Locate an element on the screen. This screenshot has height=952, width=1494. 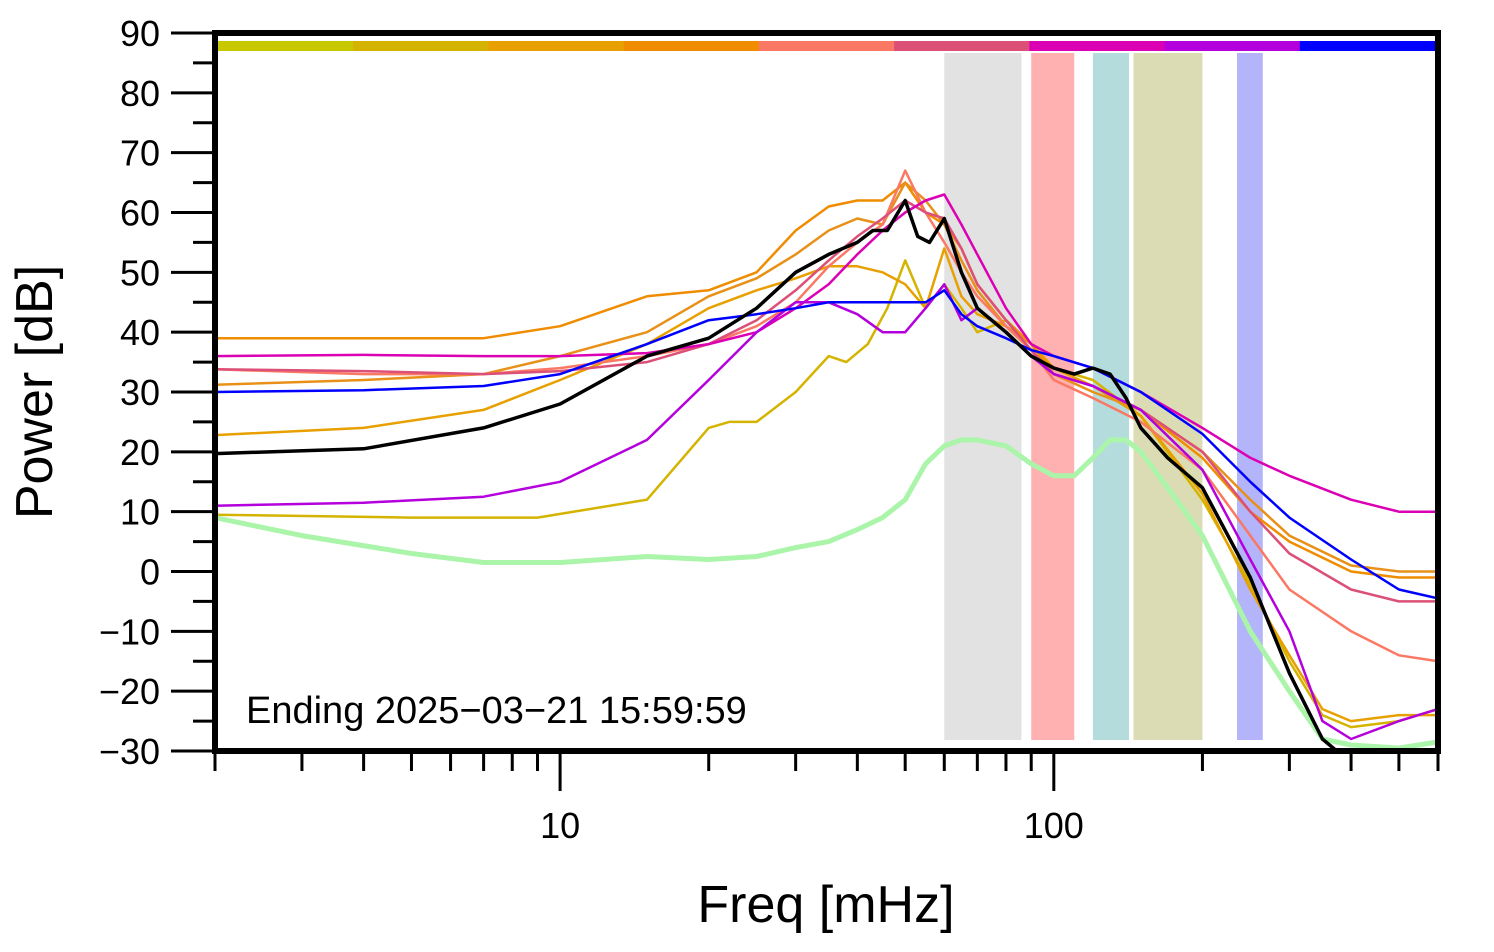
y-tick-label: 30 is located at coordinates (140, 392).